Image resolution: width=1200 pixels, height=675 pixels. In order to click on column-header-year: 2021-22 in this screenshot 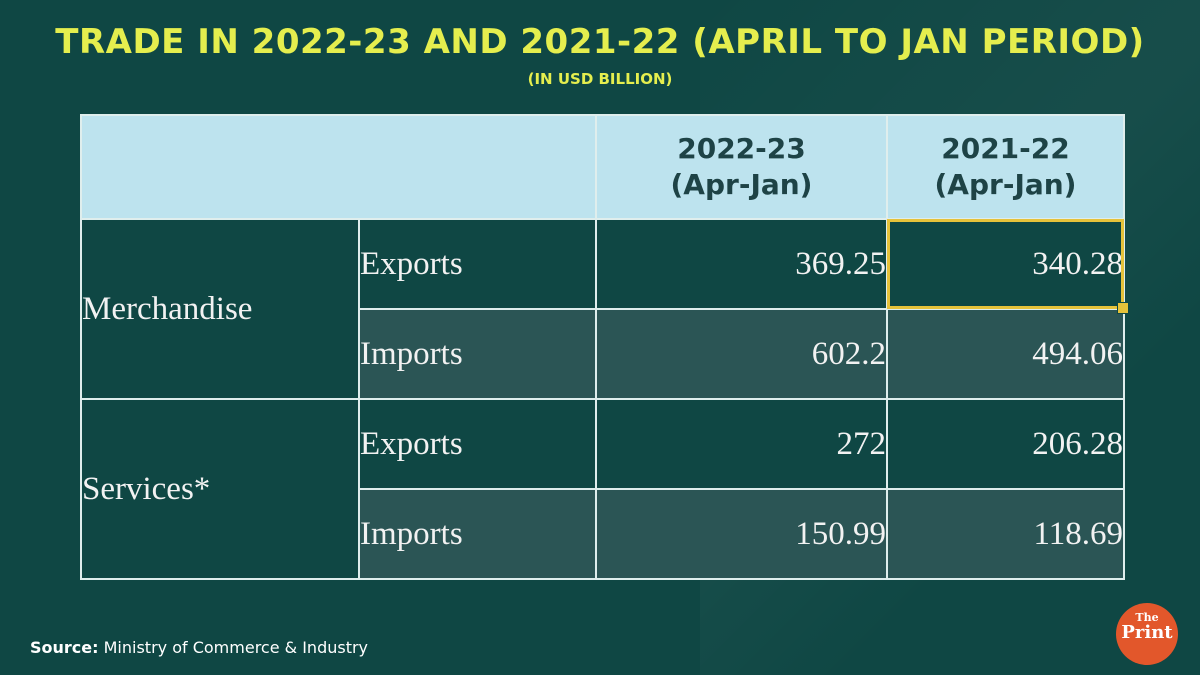, I will do `click(1005, 148)`.